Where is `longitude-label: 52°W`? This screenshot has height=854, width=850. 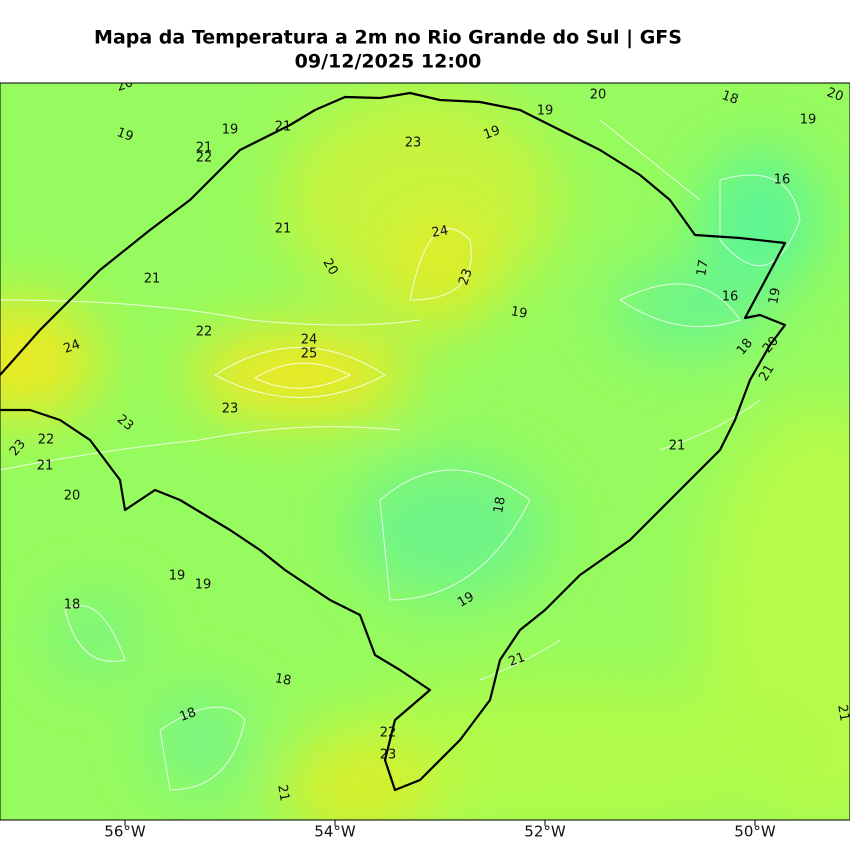
longitude-label: 52°W is located at coordinates (545, 832).